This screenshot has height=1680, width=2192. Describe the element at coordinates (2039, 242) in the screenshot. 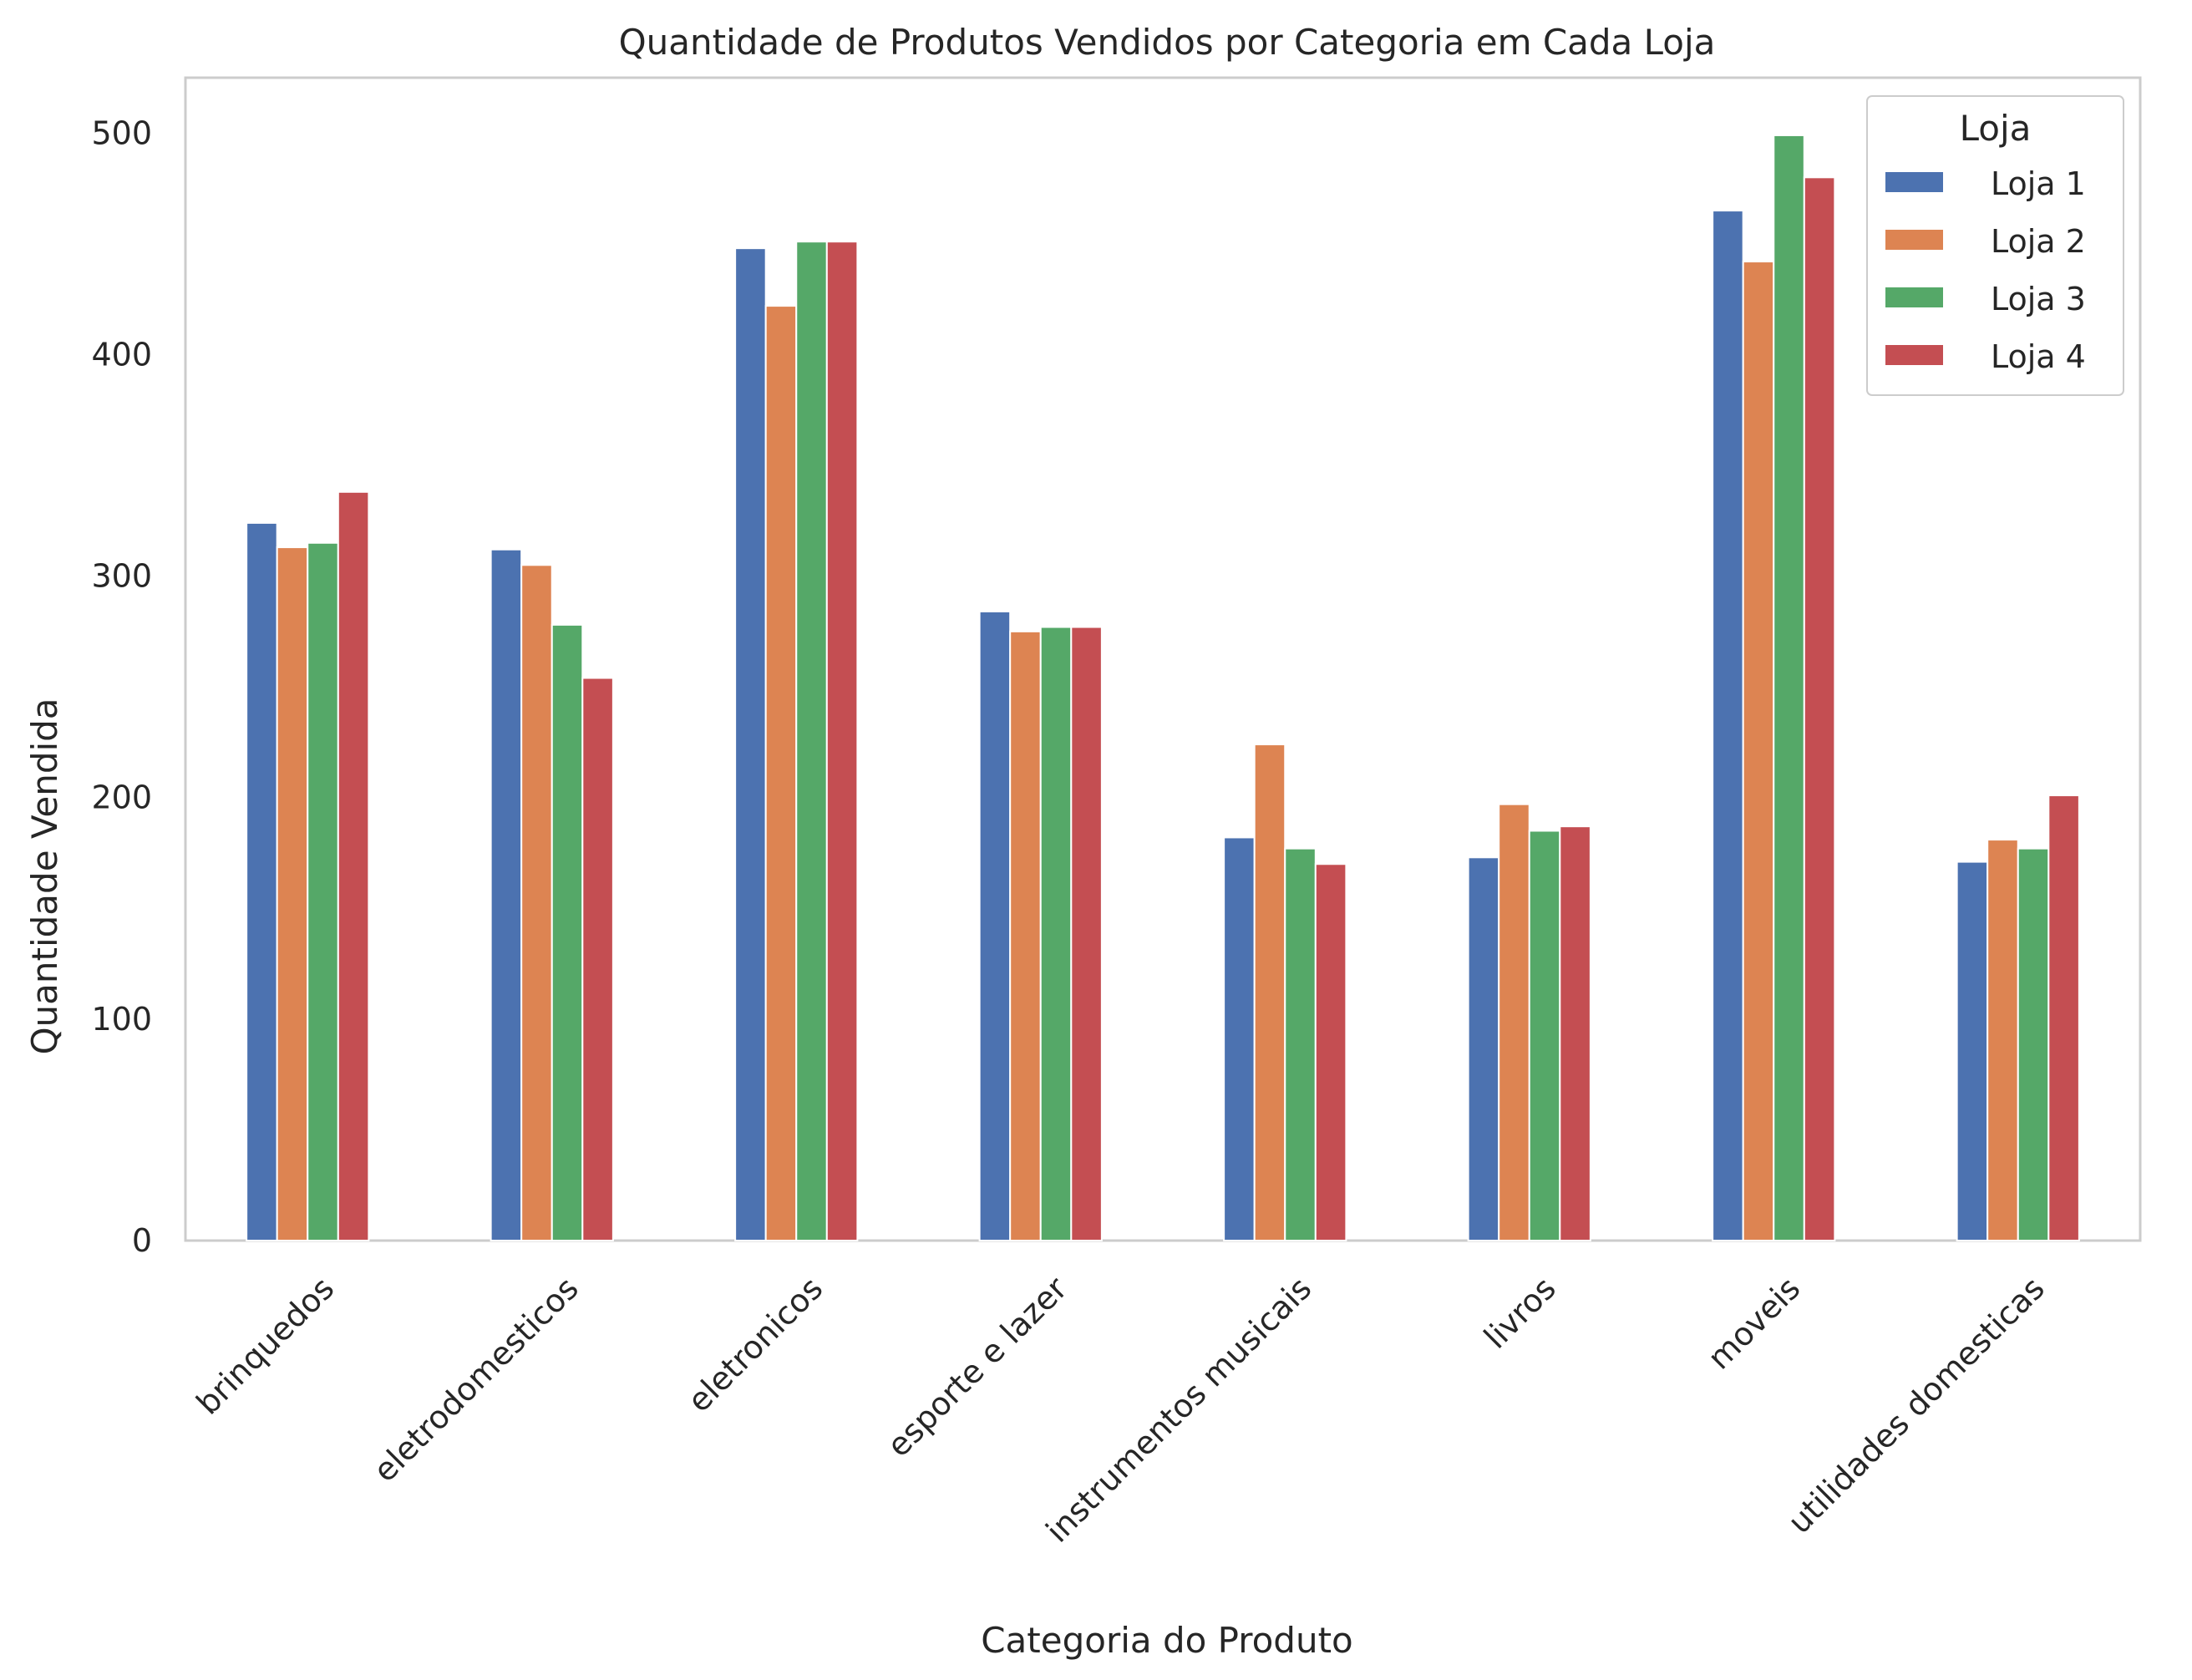

I see `legend-label: Loja 2` at that location.